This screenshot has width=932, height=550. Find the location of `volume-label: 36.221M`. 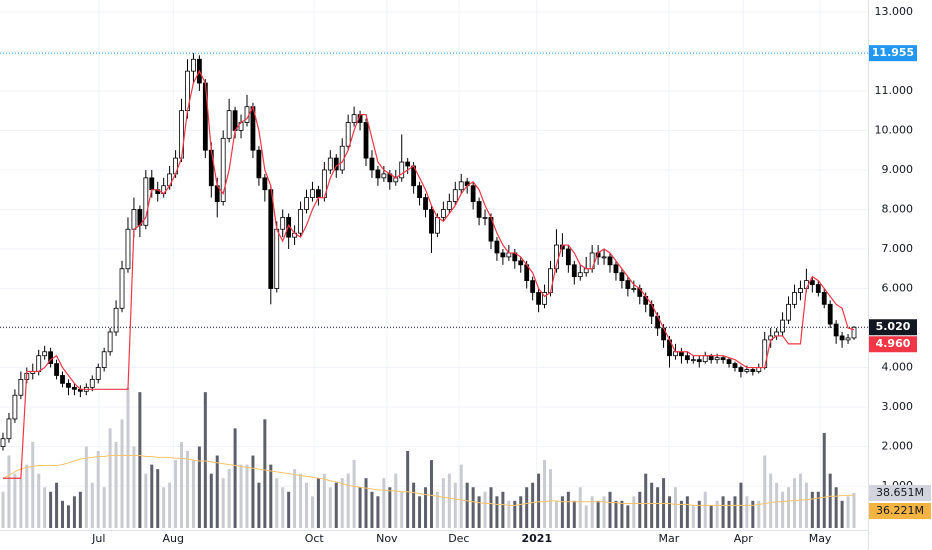

volume-label: 36.221M is located at coordinates (900, 510).